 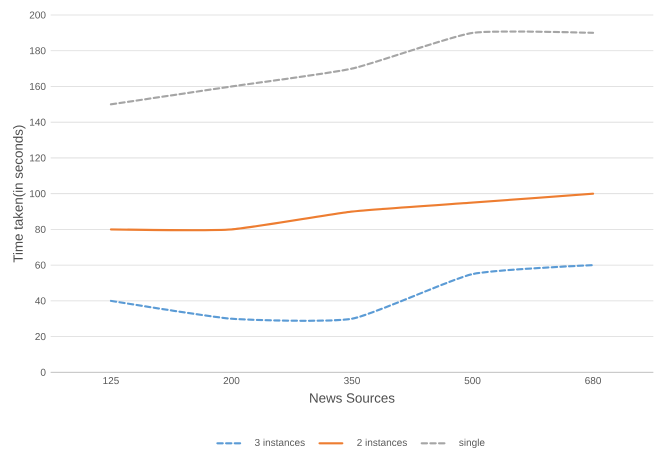 I want to click on x-tick-label: 350, so click(x=352, y=380).